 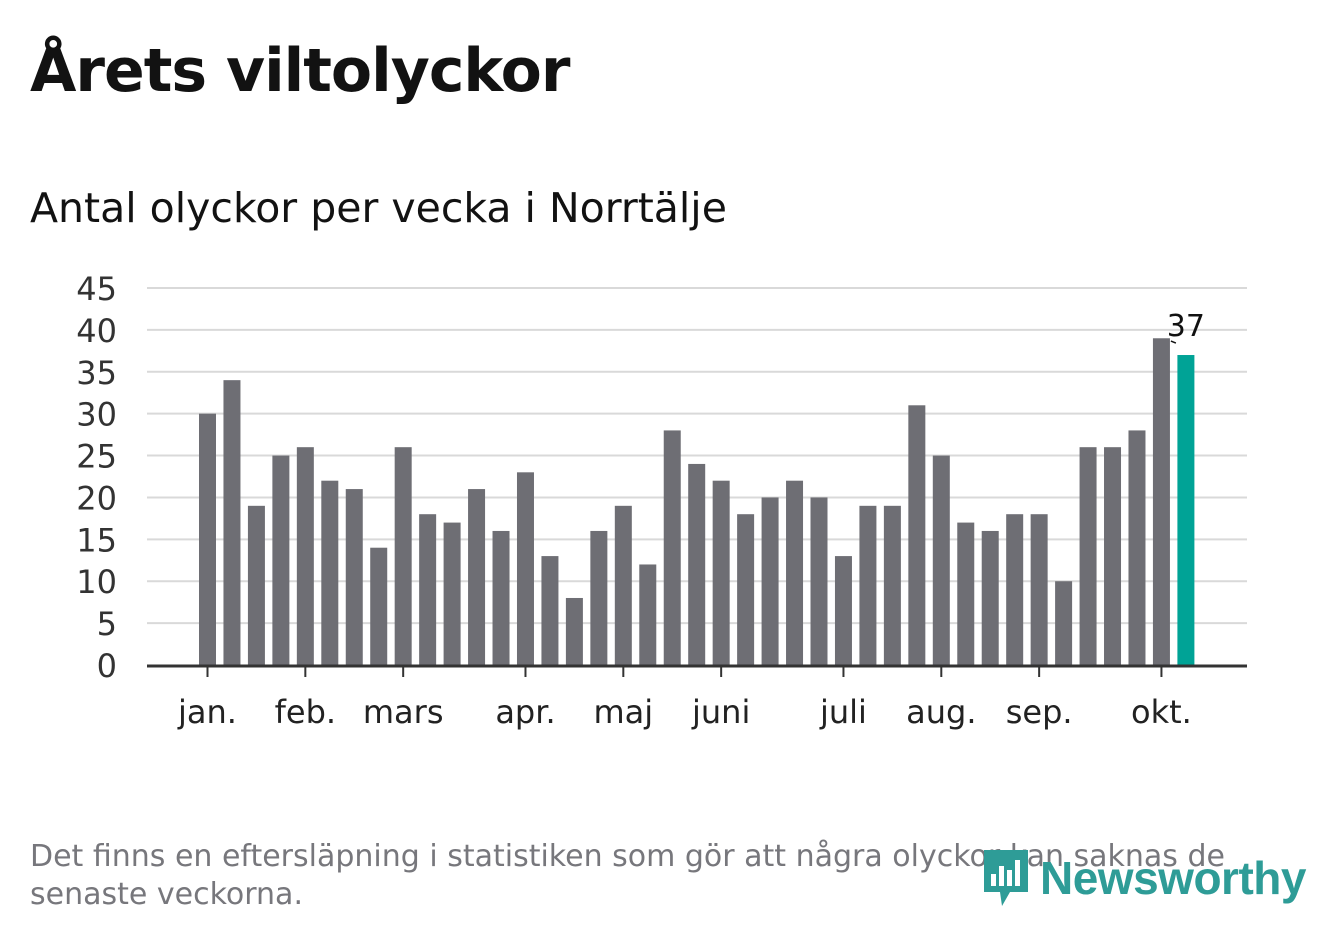 What do you see at coordinates (1173, 878) in the screenshot?
I see `newsworthy-logo-text: Newsworthy` at bounding box center [1173, 878].